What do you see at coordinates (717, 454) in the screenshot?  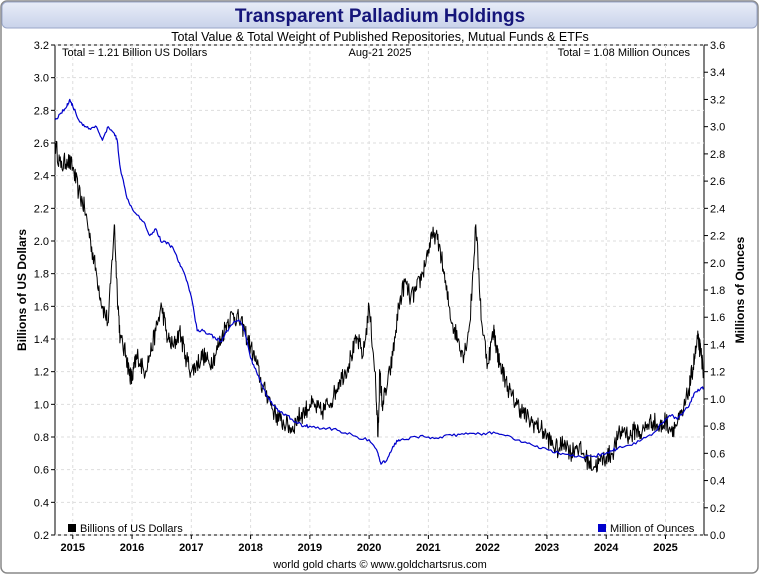 I see `right-tick-label: 0.6` at bounding box center [717, 454].